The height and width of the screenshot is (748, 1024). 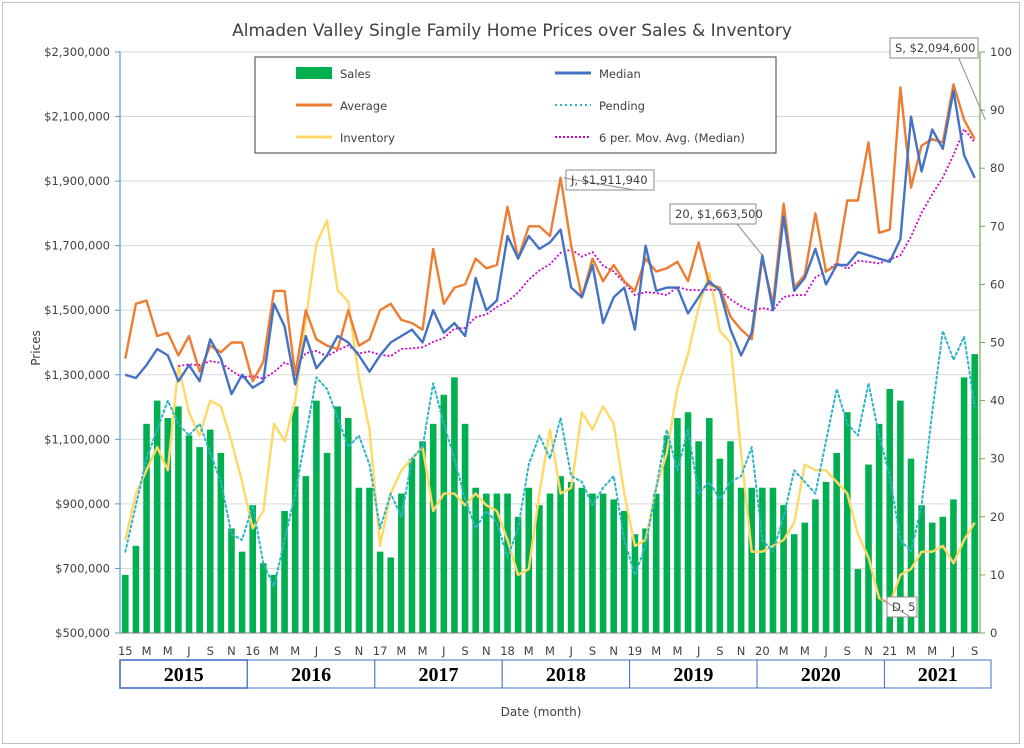 I want to click on year-label: 2015, so click(x=184, y=675).